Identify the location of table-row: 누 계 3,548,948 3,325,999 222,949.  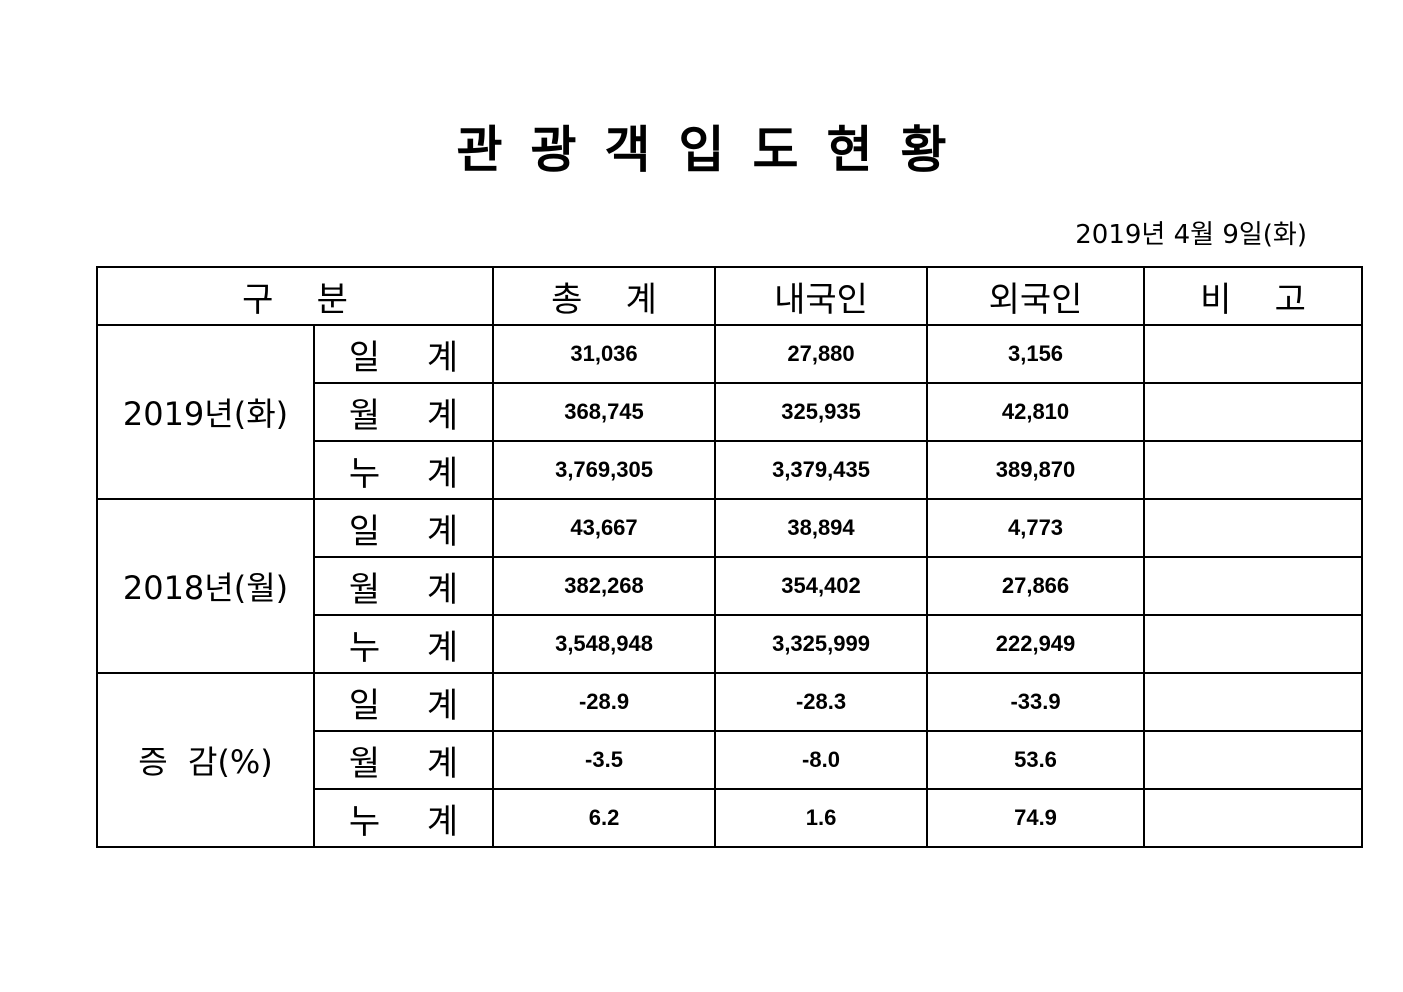
(730, 644).